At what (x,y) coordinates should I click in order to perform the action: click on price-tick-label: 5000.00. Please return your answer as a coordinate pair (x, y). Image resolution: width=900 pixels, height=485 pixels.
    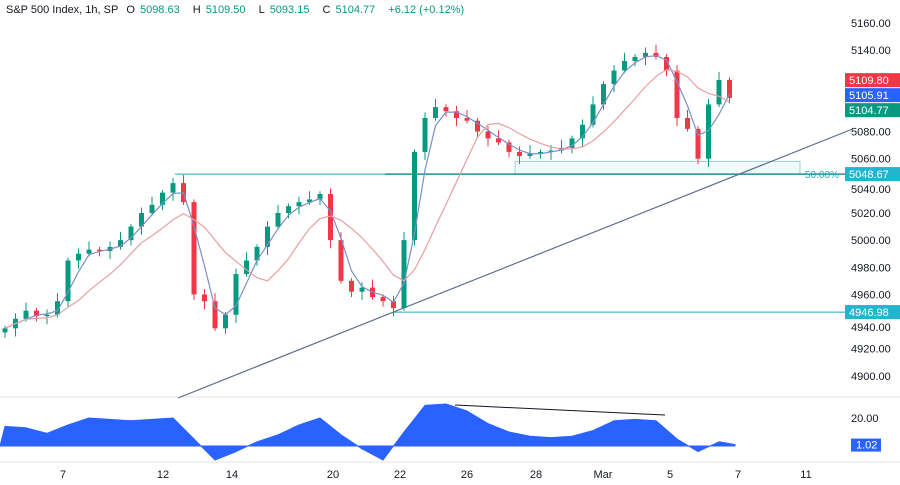
    Looking at the image, I should click on (871, 241).